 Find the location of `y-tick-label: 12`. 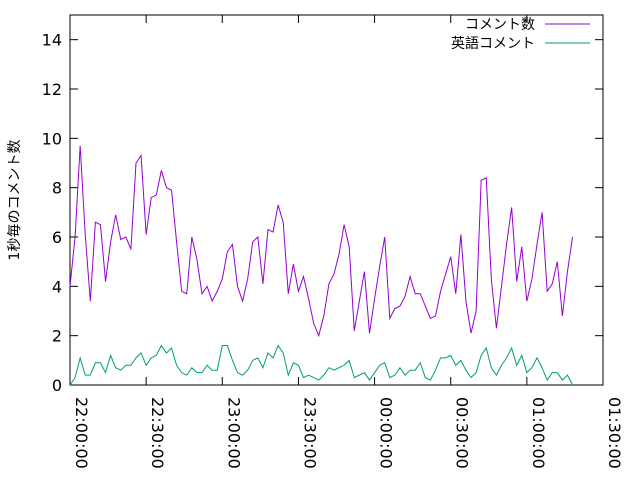

y-tick-label: 12 is located at coordinates (52, 89).